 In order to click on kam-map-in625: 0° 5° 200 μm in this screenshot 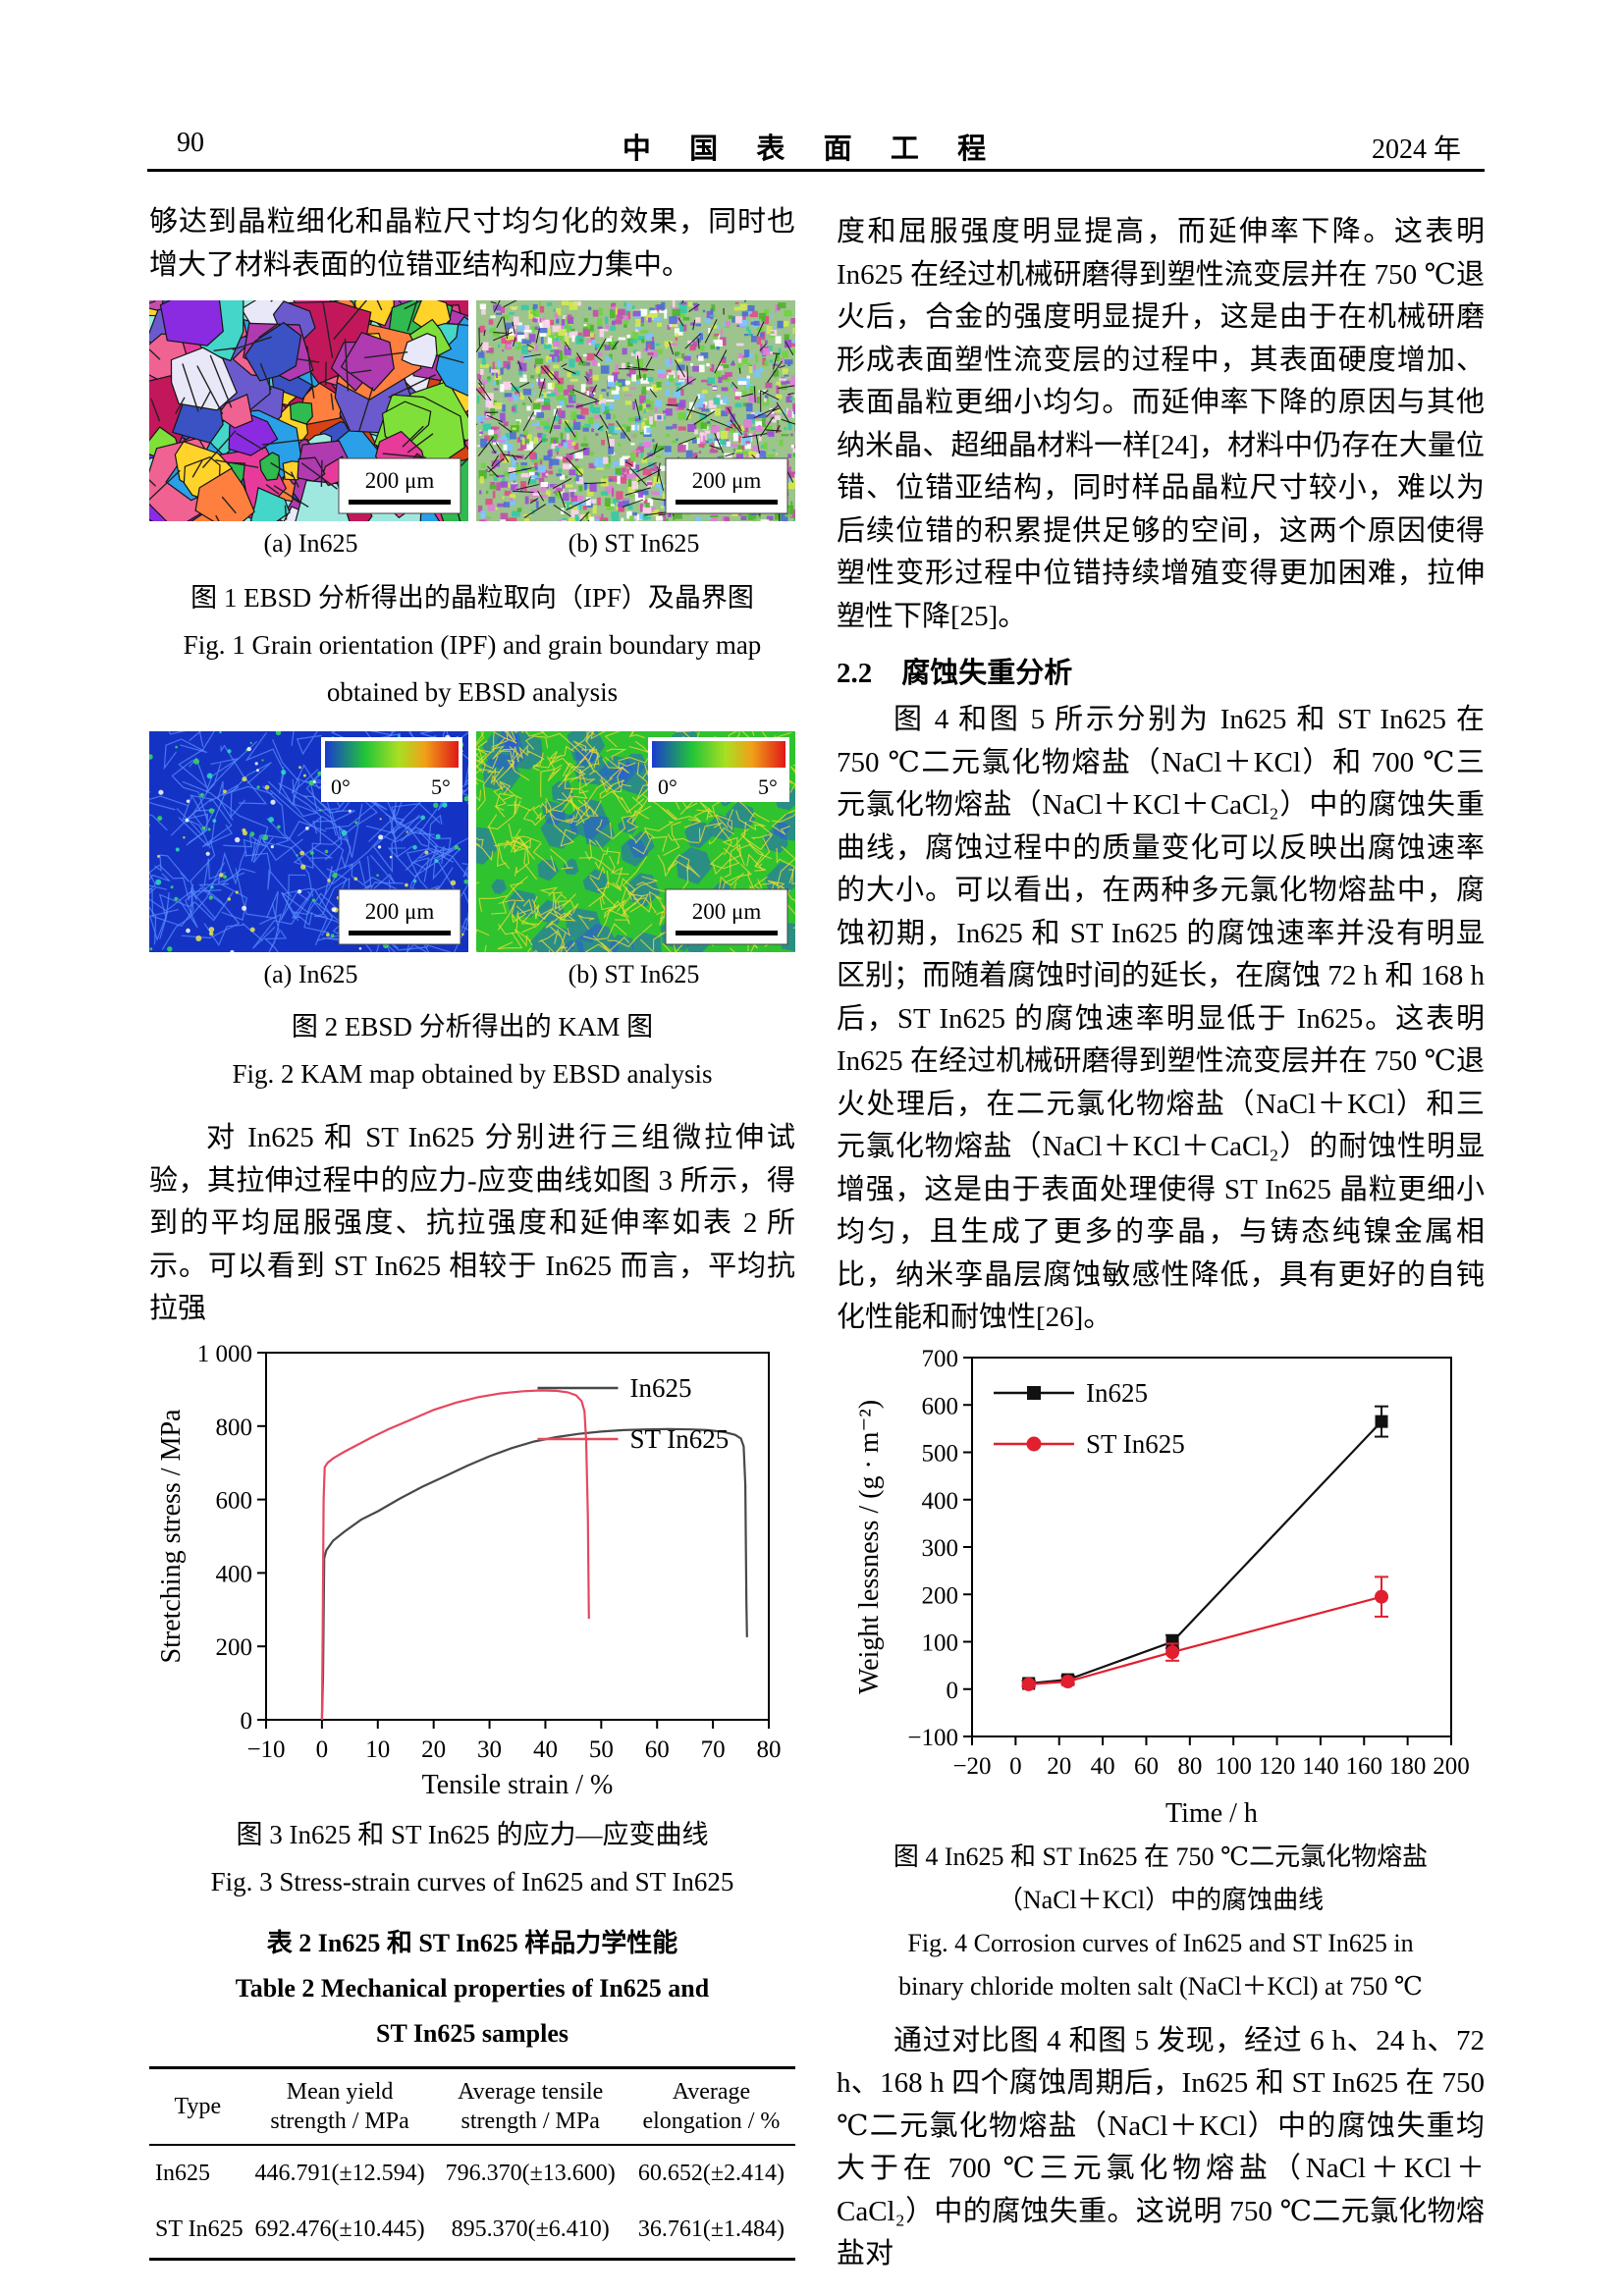, I will do `click(308, 842)`.